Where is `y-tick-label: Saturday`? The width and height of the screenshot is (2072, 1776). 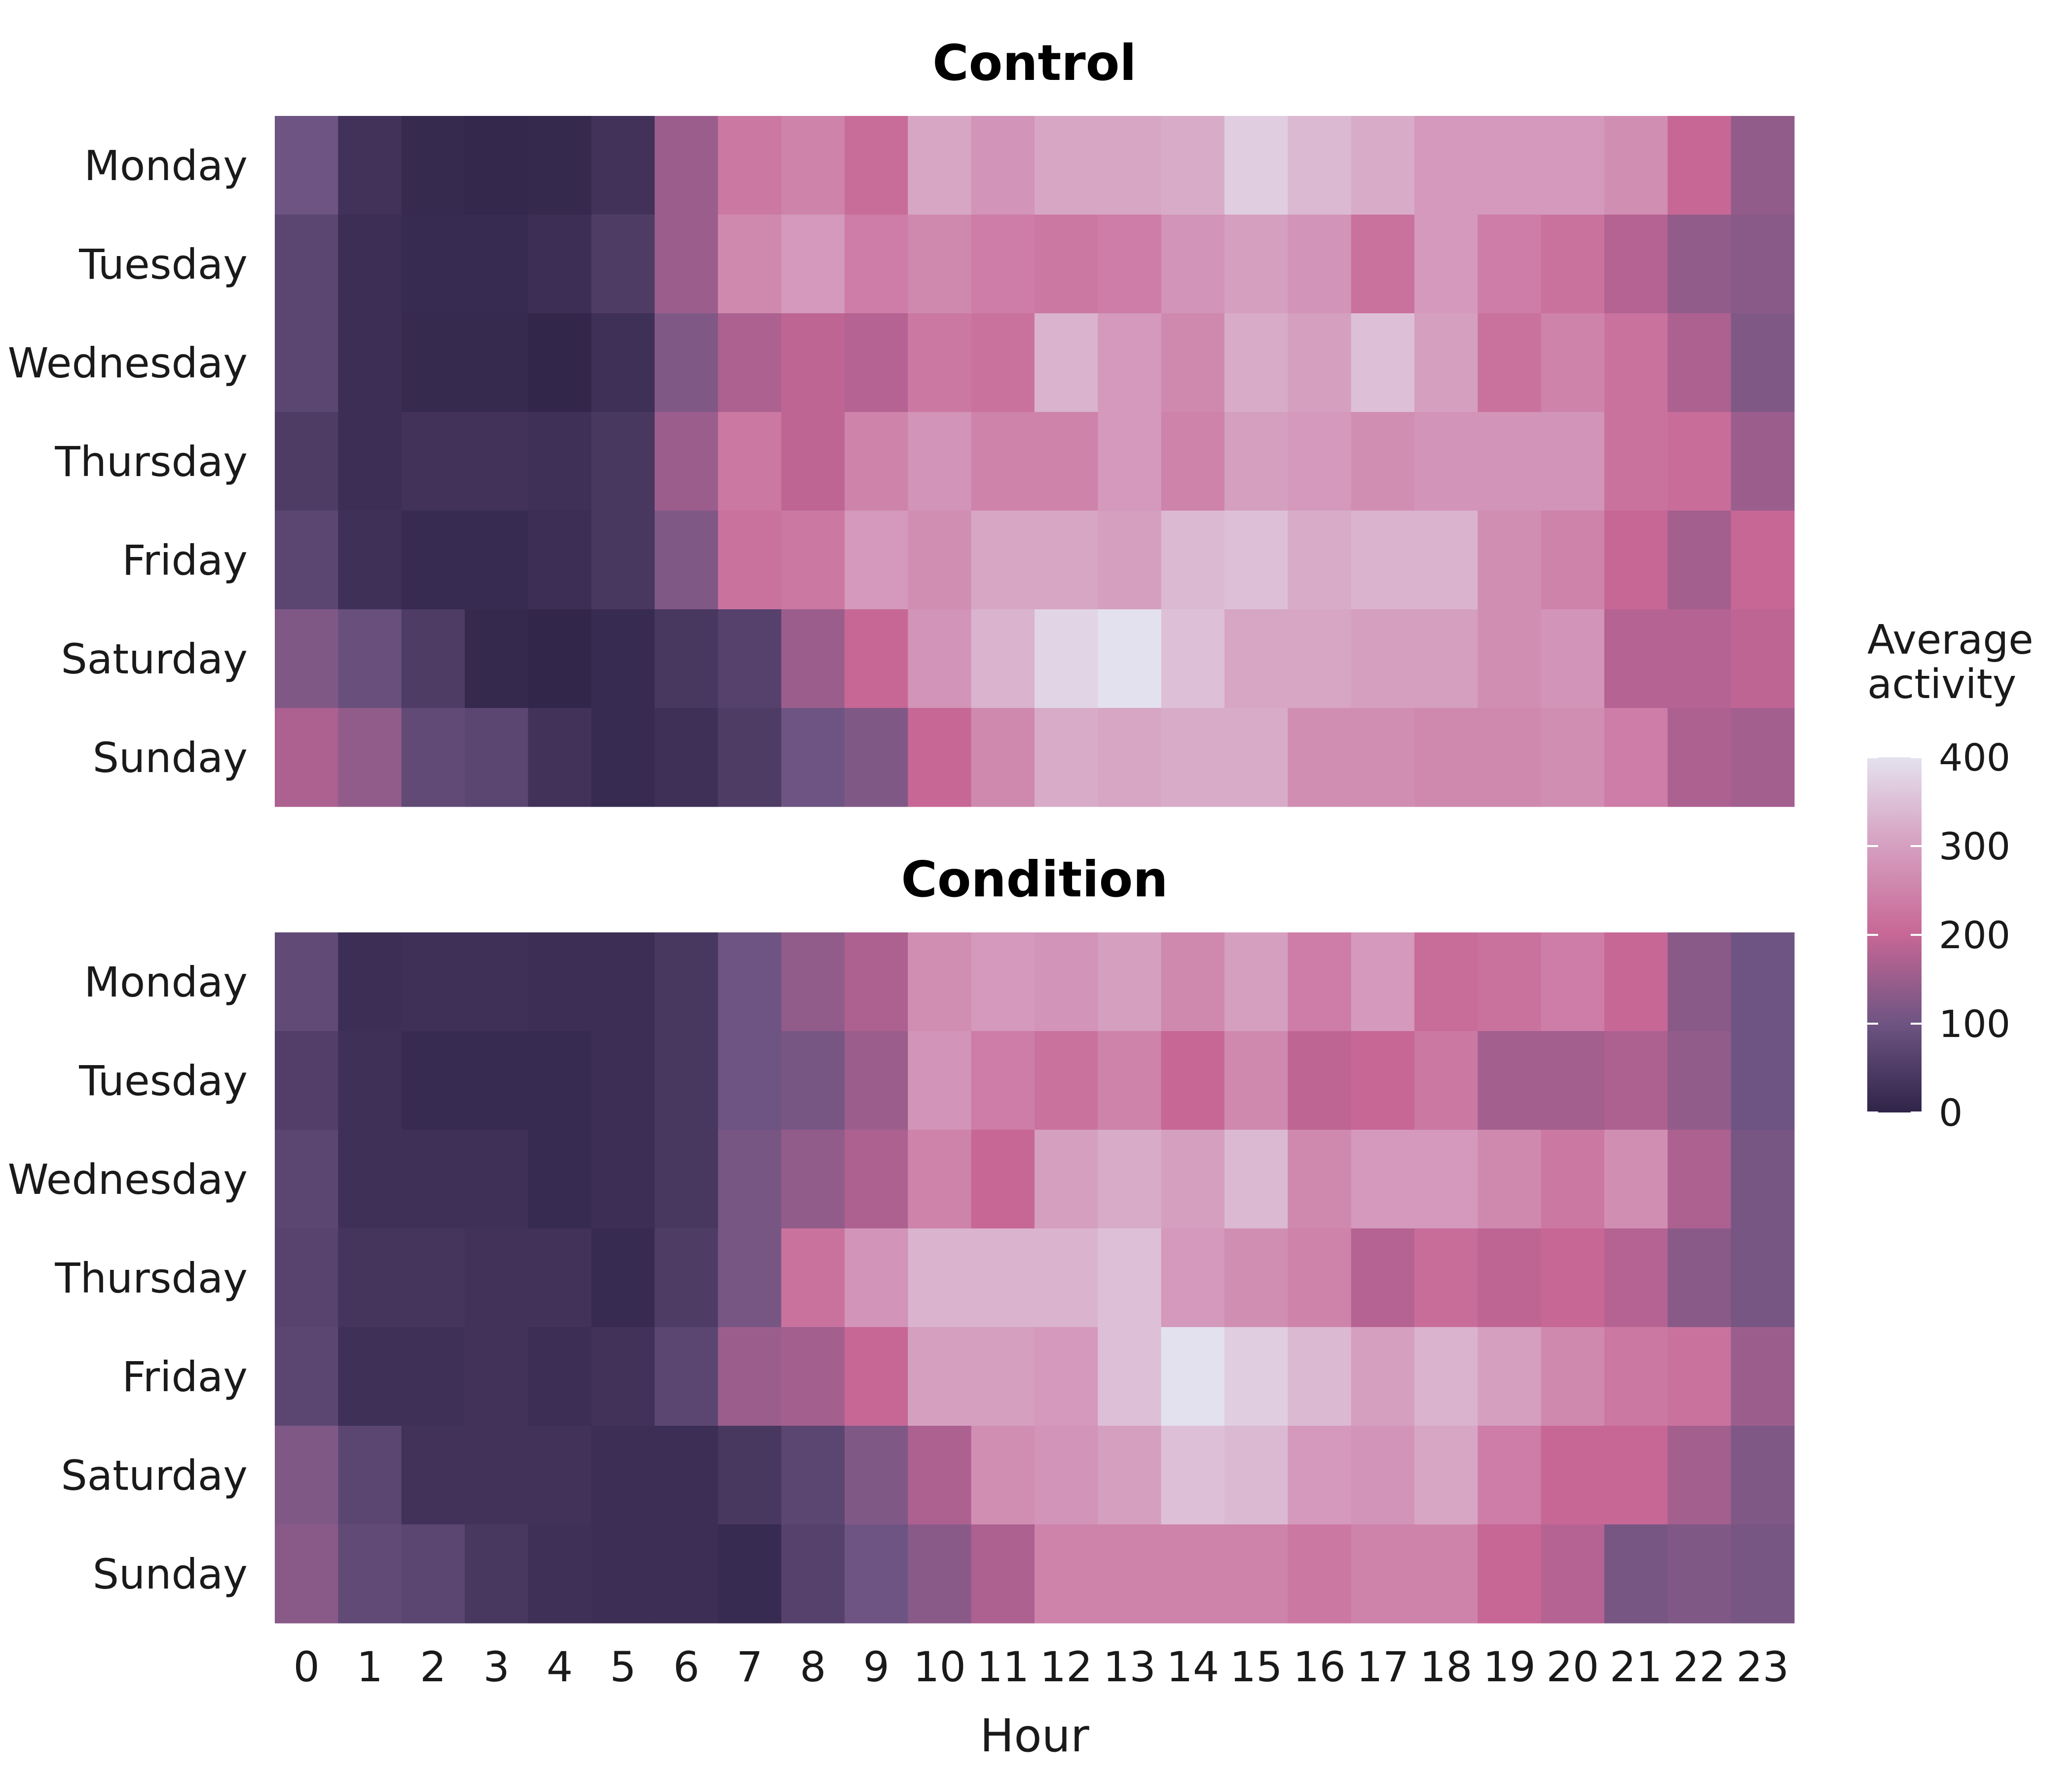
y-tick-label: Saturday is located at coordinates (154, 1476).